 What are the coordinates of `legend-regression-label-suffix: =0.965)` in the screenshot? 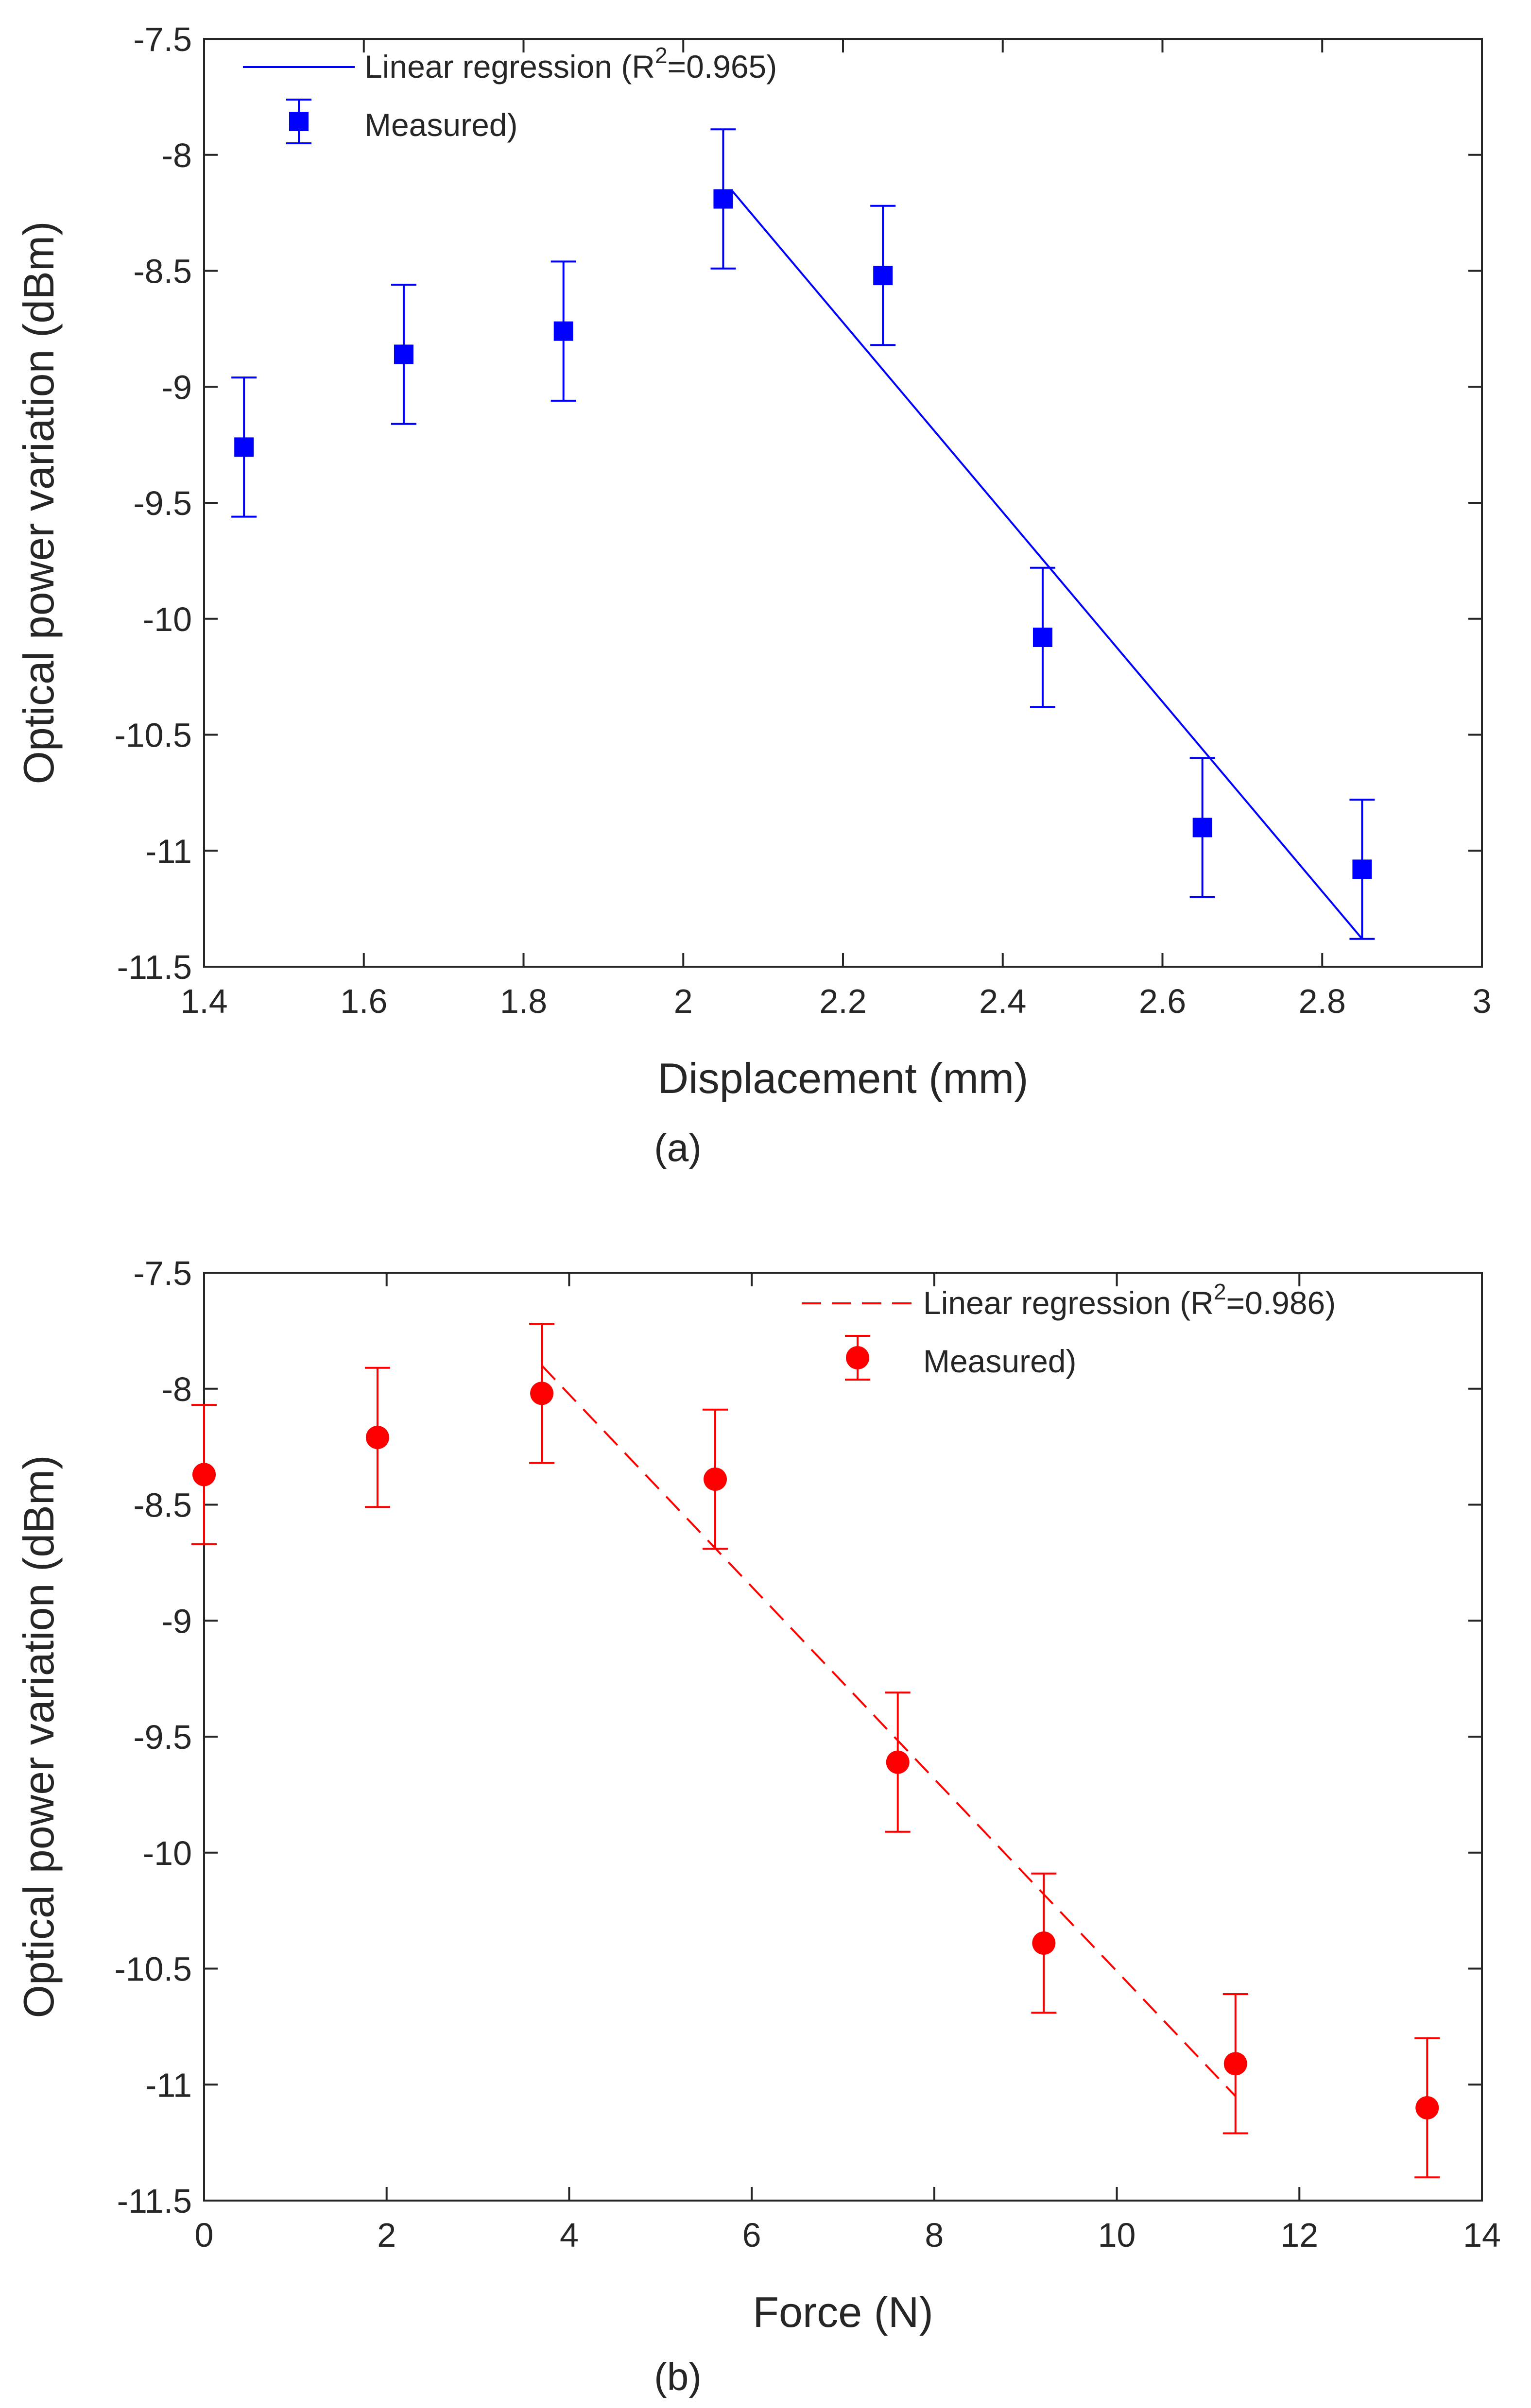 It's located at (723, 67).